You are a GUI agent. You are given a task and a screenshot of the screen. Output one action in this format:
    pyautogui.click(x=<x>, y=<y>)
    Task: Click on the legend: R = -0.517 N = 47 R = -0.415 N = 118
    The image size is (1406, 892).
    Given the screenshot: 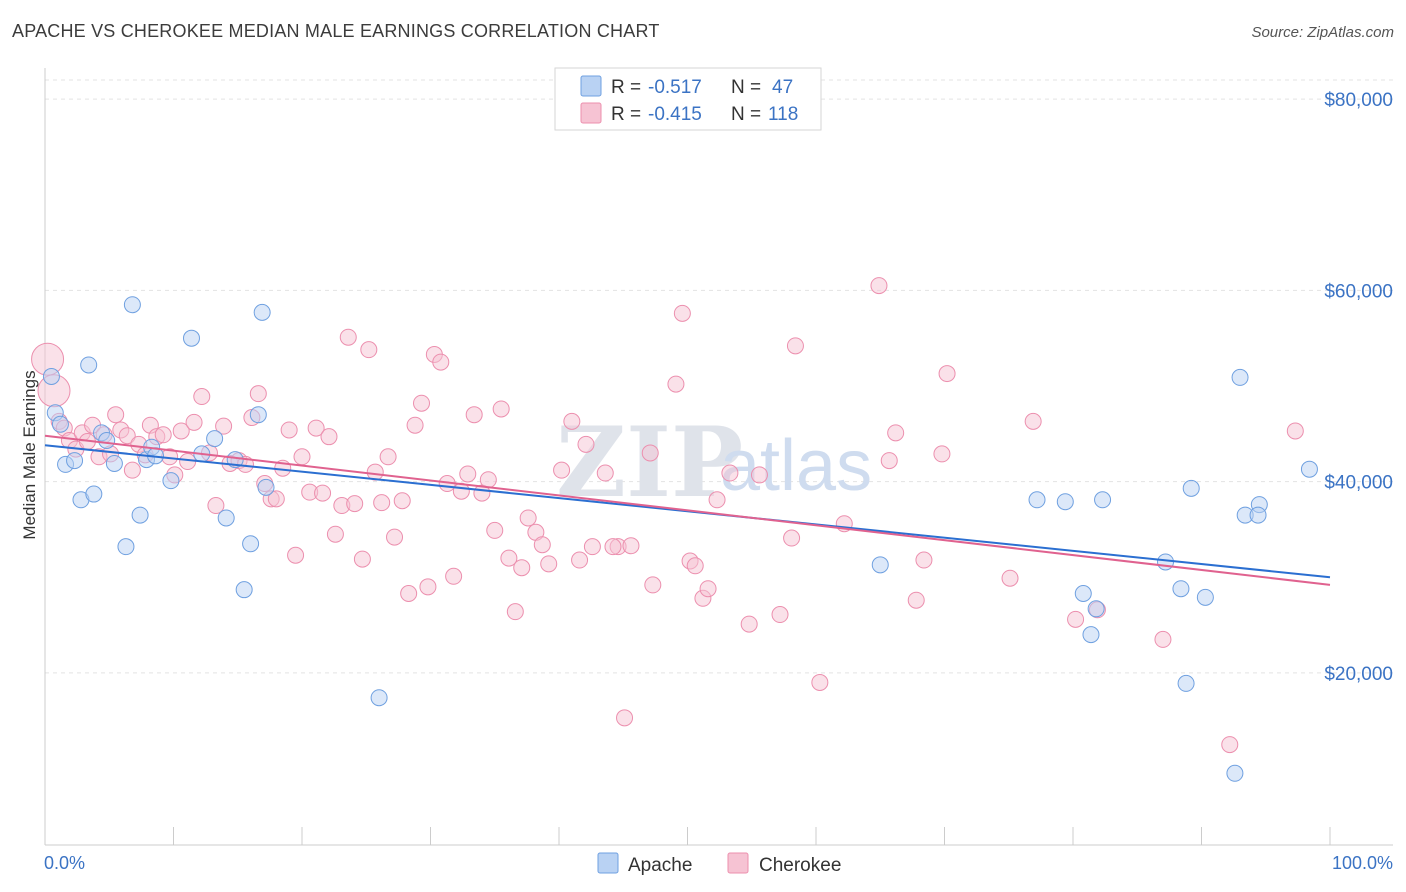 What is the action you would take?
    pyautogui.click(x=688, y=99)
    